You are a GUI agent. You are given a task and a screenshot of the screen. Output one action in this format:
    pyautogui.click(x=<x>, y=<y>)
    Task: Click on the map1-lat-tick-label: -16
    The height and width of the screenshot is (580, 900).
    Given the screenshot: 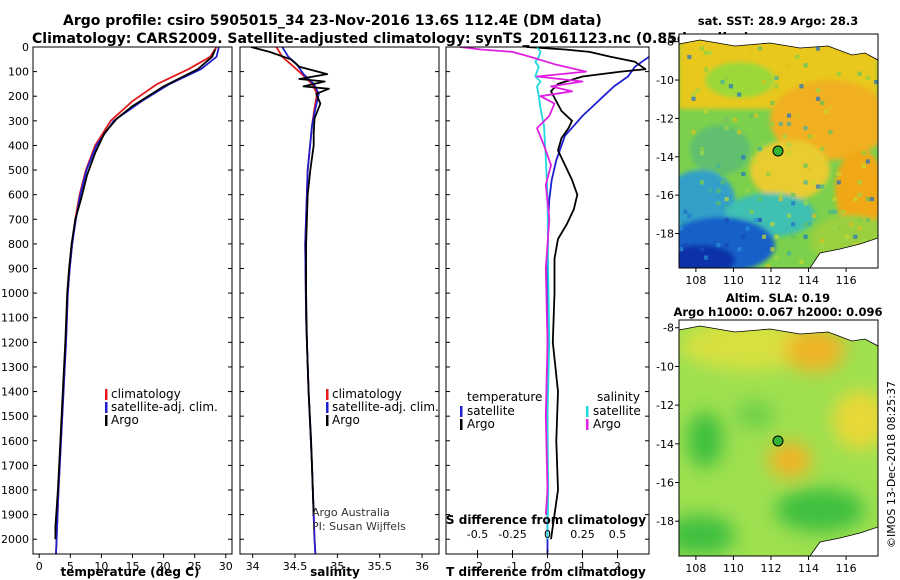 What is the action you would take?
    pyautogui.click(x=665, y=195)
    